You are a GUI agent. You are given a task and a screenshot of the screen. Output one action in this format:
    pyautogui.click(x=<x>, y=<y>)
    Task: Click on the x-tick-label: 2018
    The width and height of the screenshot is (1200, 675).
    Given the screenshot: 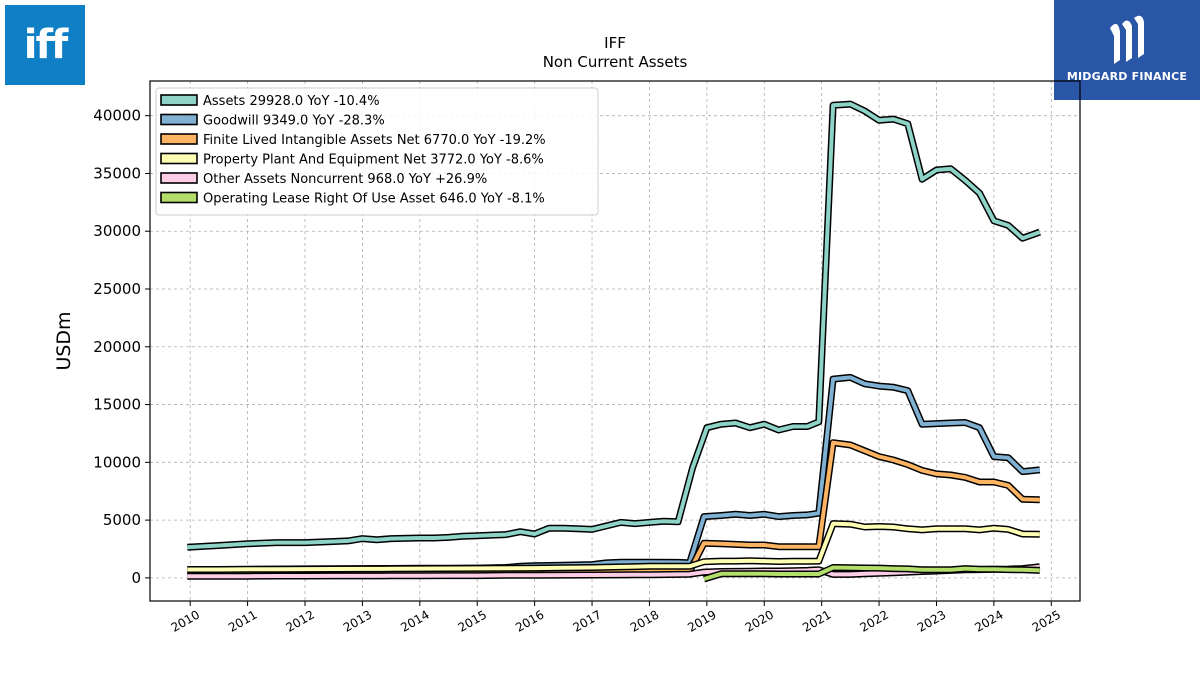 What is the action you would take?
    pyautogui.click(x=644, y=620)
    